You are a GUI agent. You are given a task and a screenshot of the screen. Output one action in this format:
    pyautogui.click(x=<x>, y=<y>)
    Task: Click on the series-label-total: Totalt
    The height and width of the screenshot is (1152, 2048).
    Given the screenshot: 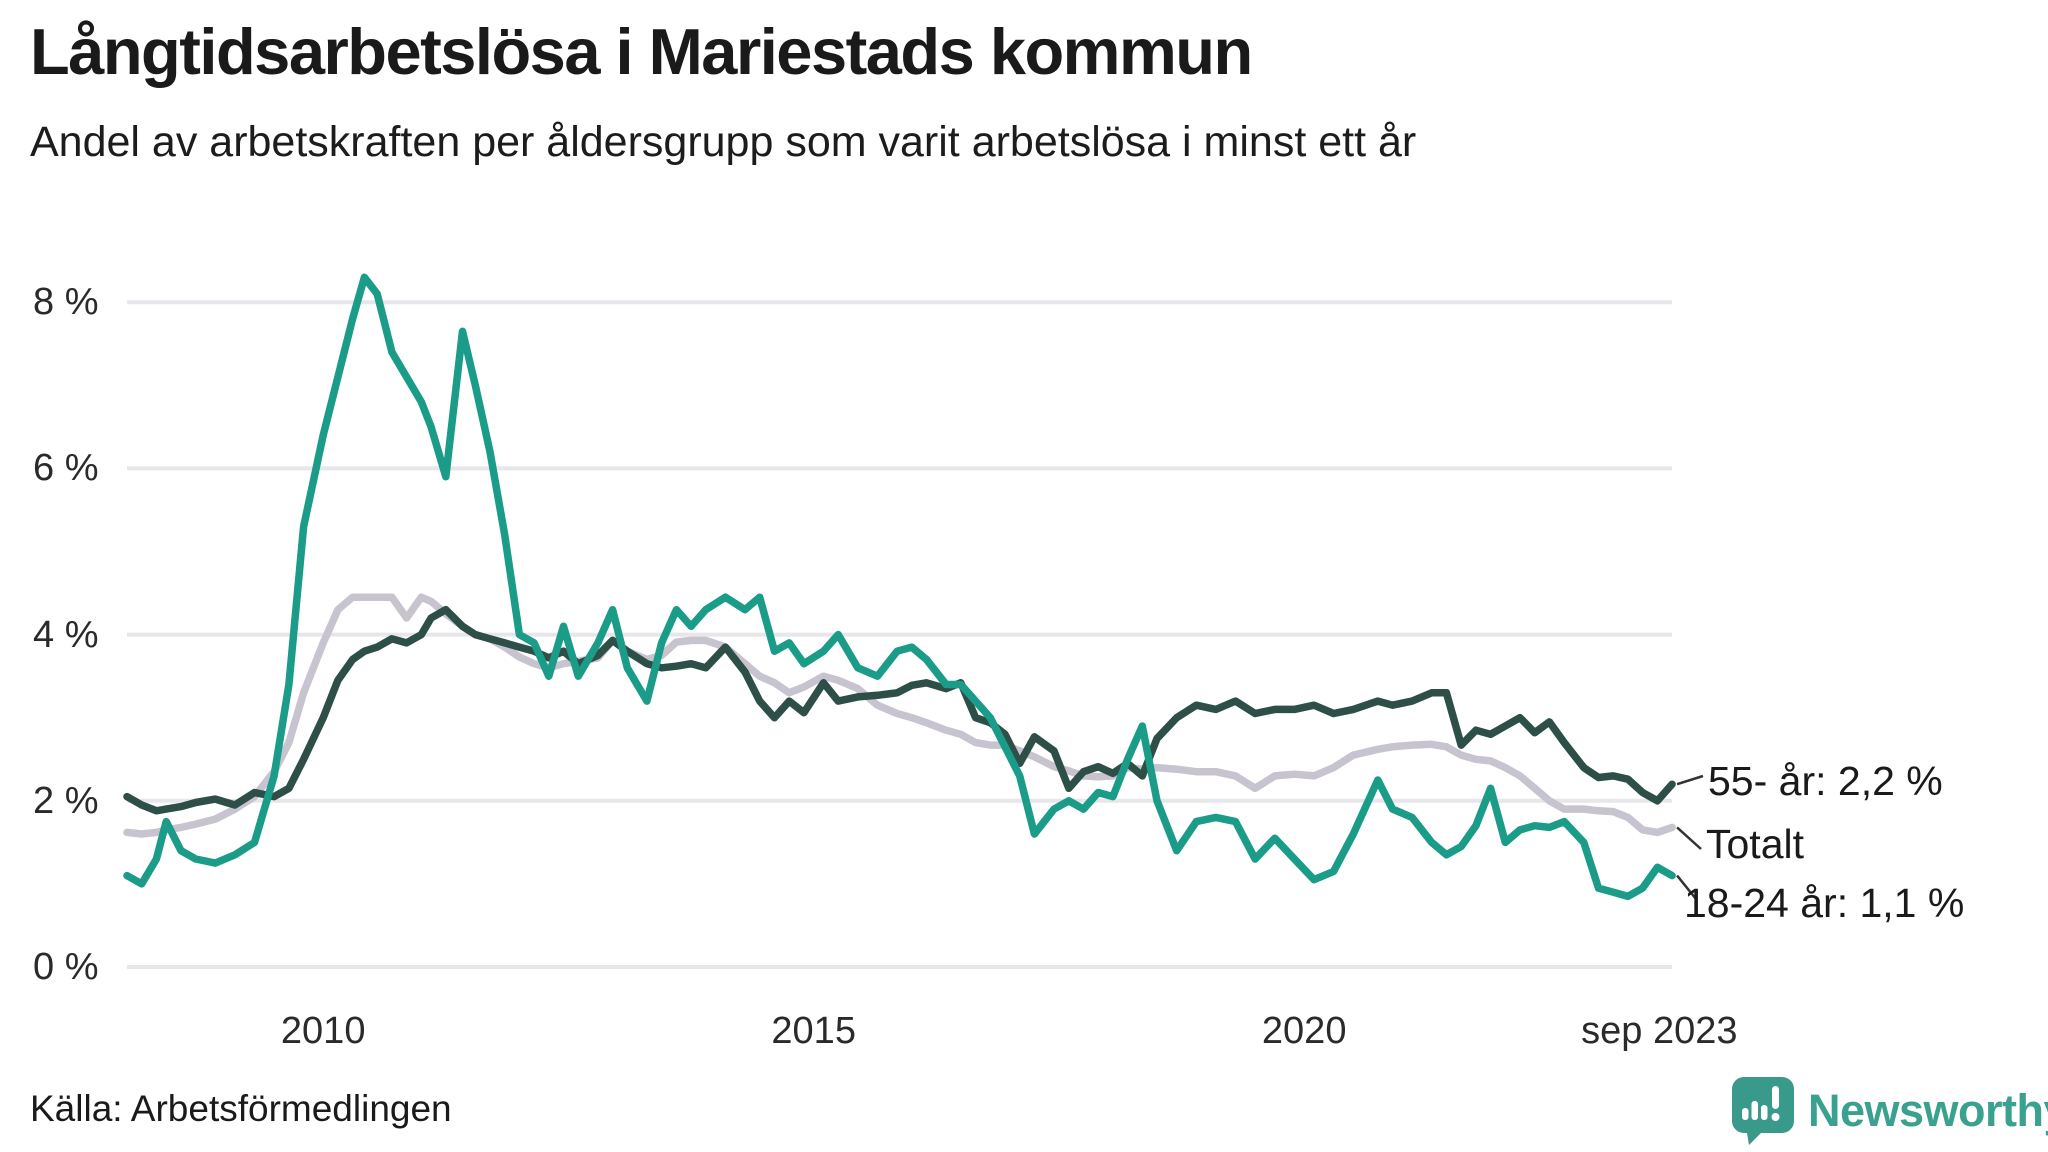 What is the action you would take?
    pyautogui.click(x=1755, y=844)
    